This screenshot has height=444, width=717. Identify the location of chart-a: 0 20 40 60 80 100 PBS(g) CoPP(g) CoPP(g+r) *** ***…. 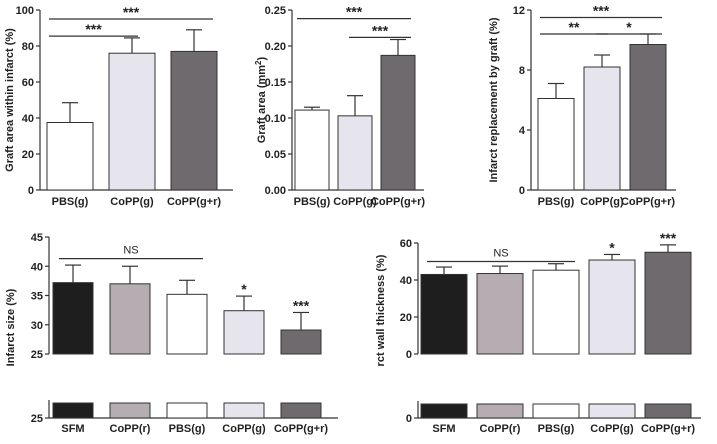
(118, 106).